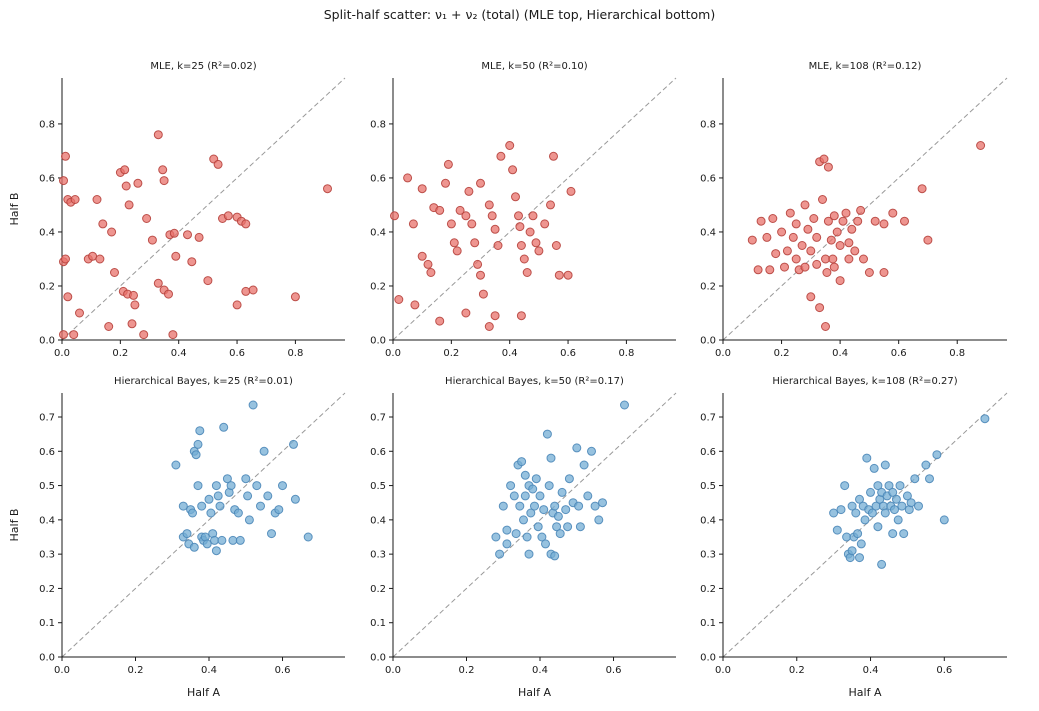 This screenshot has height=711, width=1039. I want to click on y-tick-label: 0.2, so click(47, 286).